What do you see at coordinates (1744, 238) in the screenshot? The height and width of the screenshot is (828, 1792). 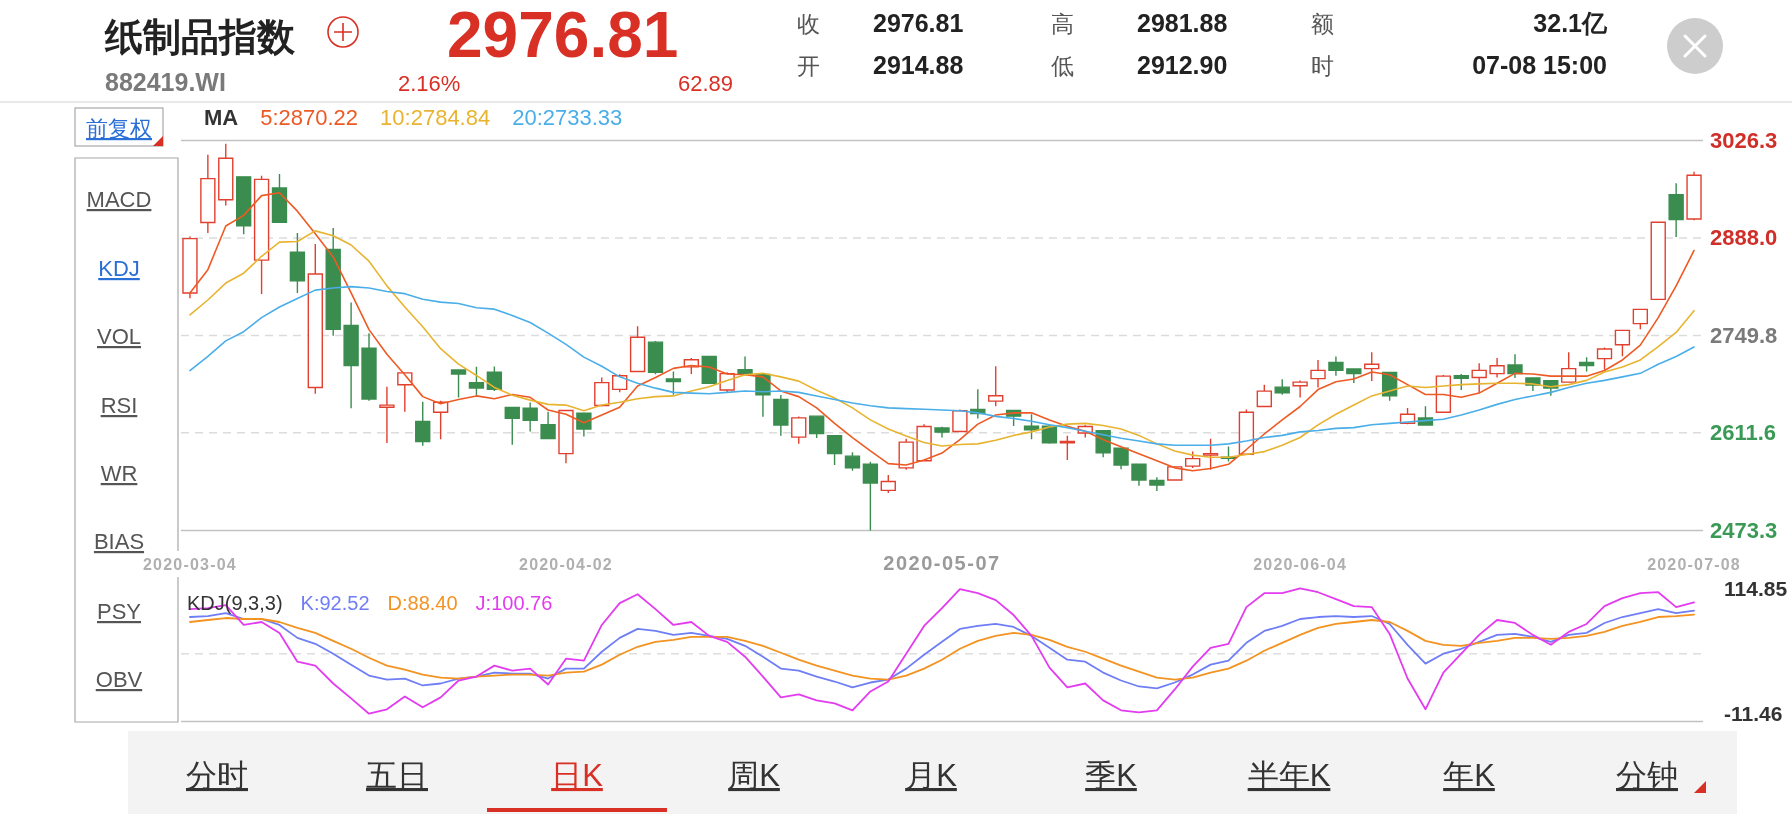 I see `y-tick-label: 2888.0` at bounding box center [1744, 238].